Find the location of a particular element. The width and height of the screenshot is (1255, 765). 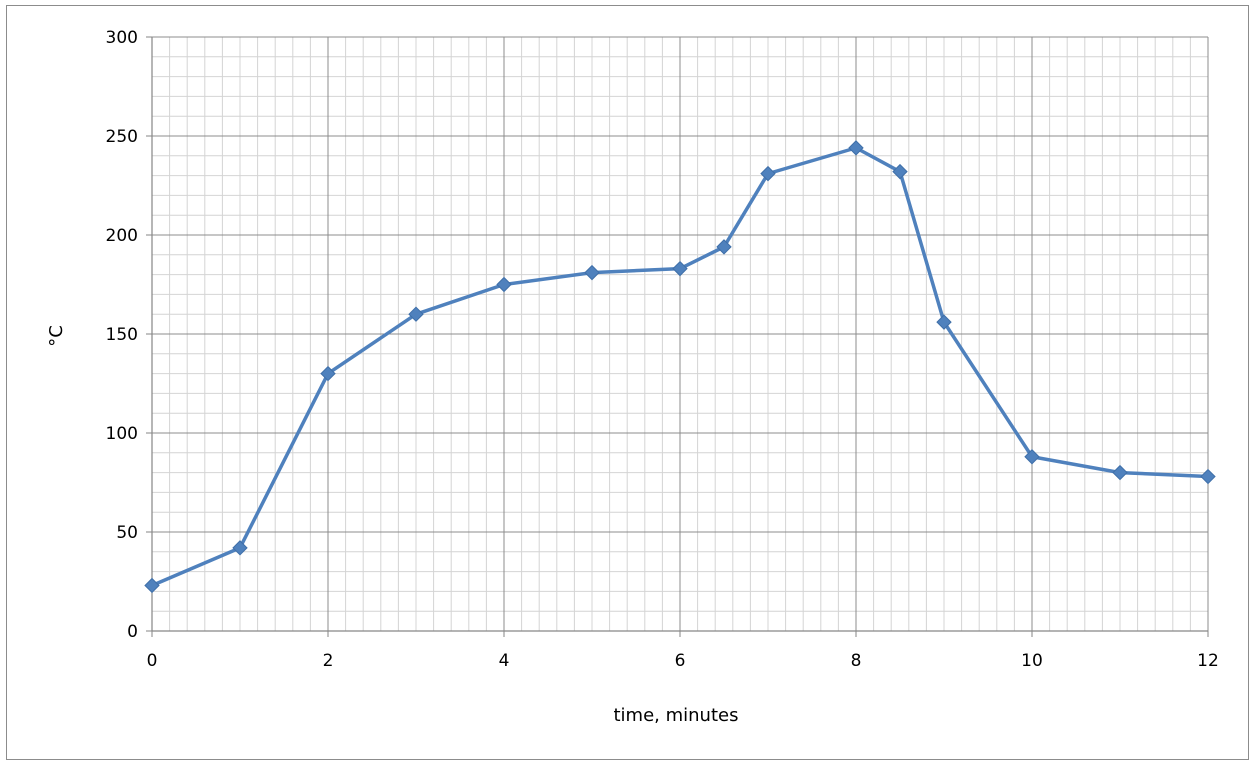

y-tick-label: 50 is located at coordinates (127, 533).